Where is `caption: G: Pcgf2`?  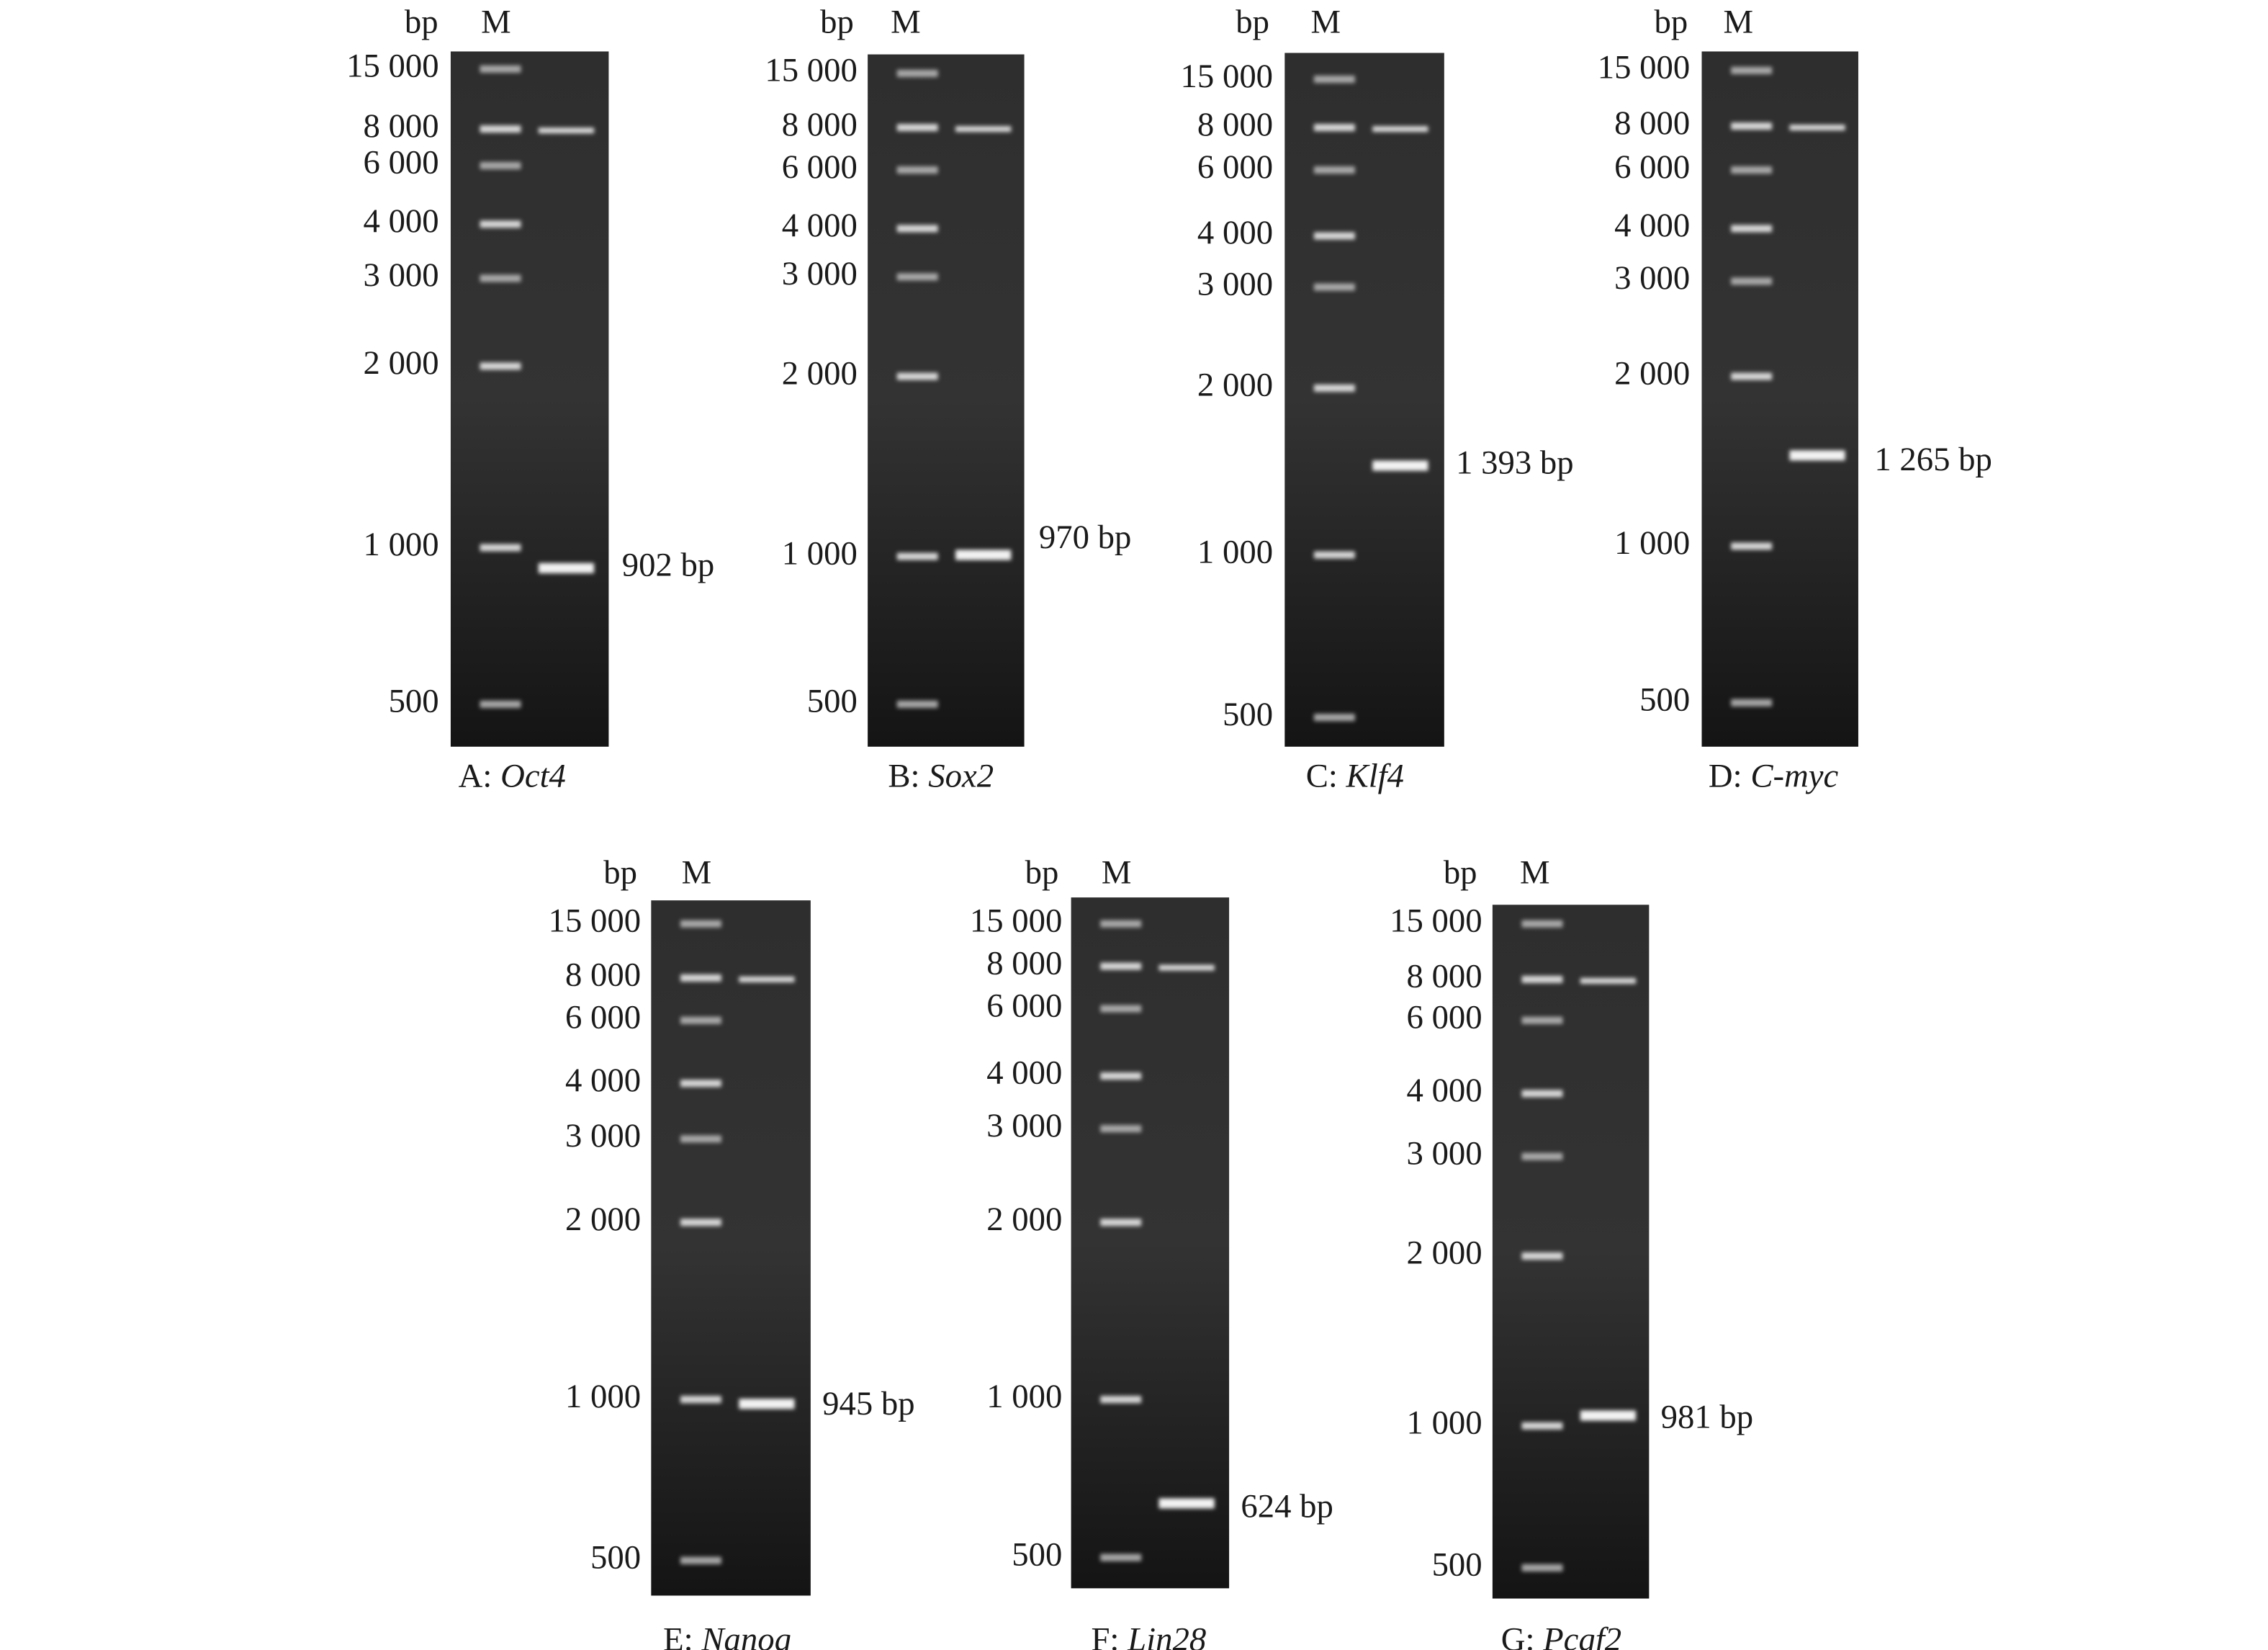
caption: G: Pcgf2 is located at coordinates (1561, 1635).